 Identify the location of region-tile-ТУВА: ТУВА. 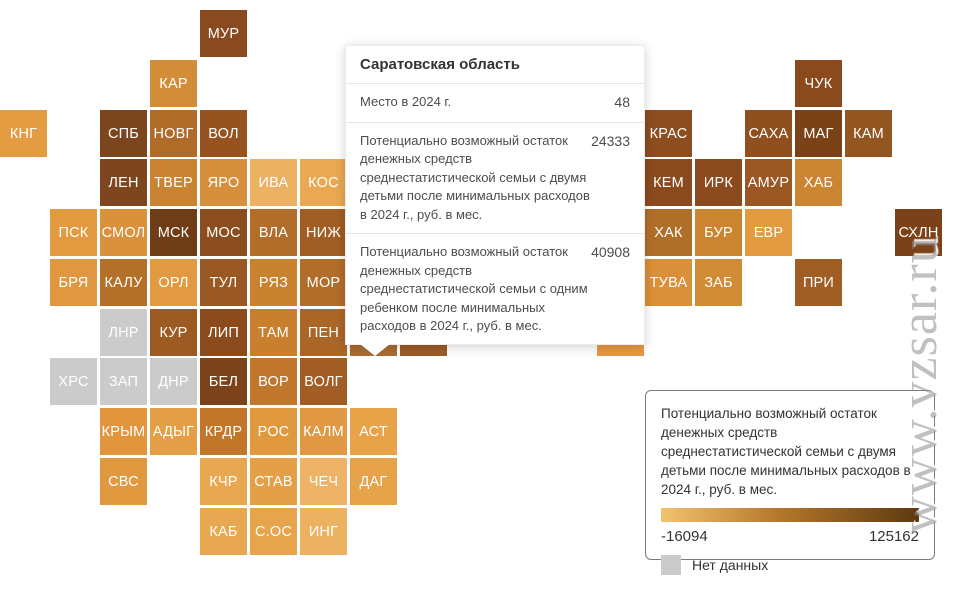
(668, 282).